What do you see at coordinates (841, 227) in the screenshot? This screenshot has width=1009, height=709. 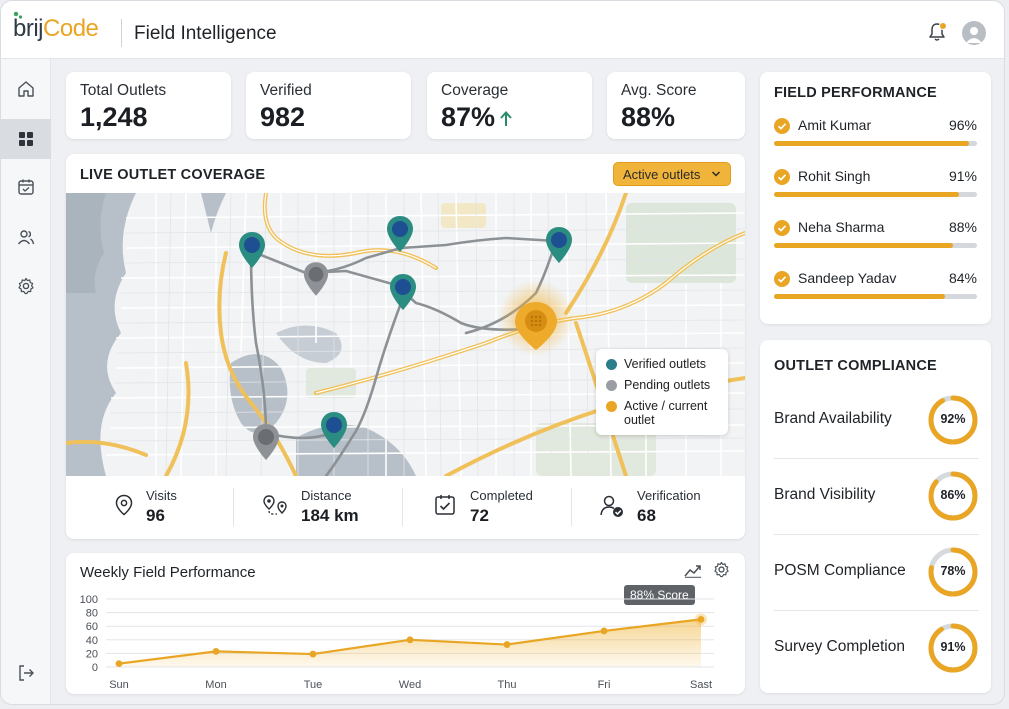 I see `performer-name: Neha Sharma` at bounding box center [841, 227].